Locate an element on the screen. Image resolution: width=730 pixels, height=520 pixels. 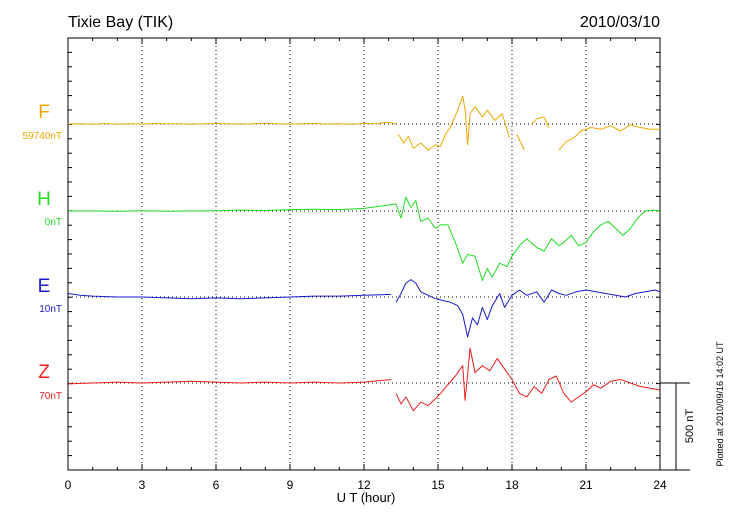
scale-bar: 500 nT is located at coordinates (678, 426).